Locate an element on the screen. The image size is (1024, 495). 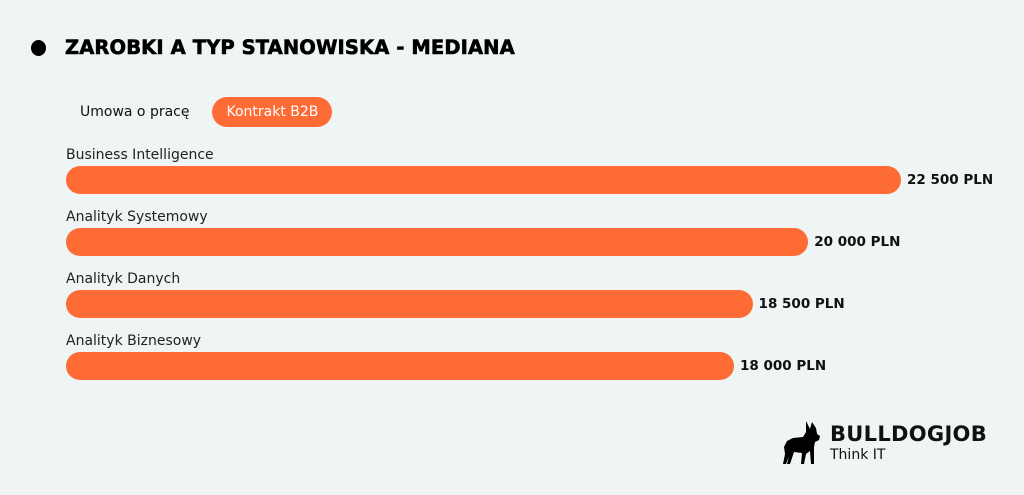
tab-umowa-o-prace: Umowa o pracę is located at coordinates (135, 112).